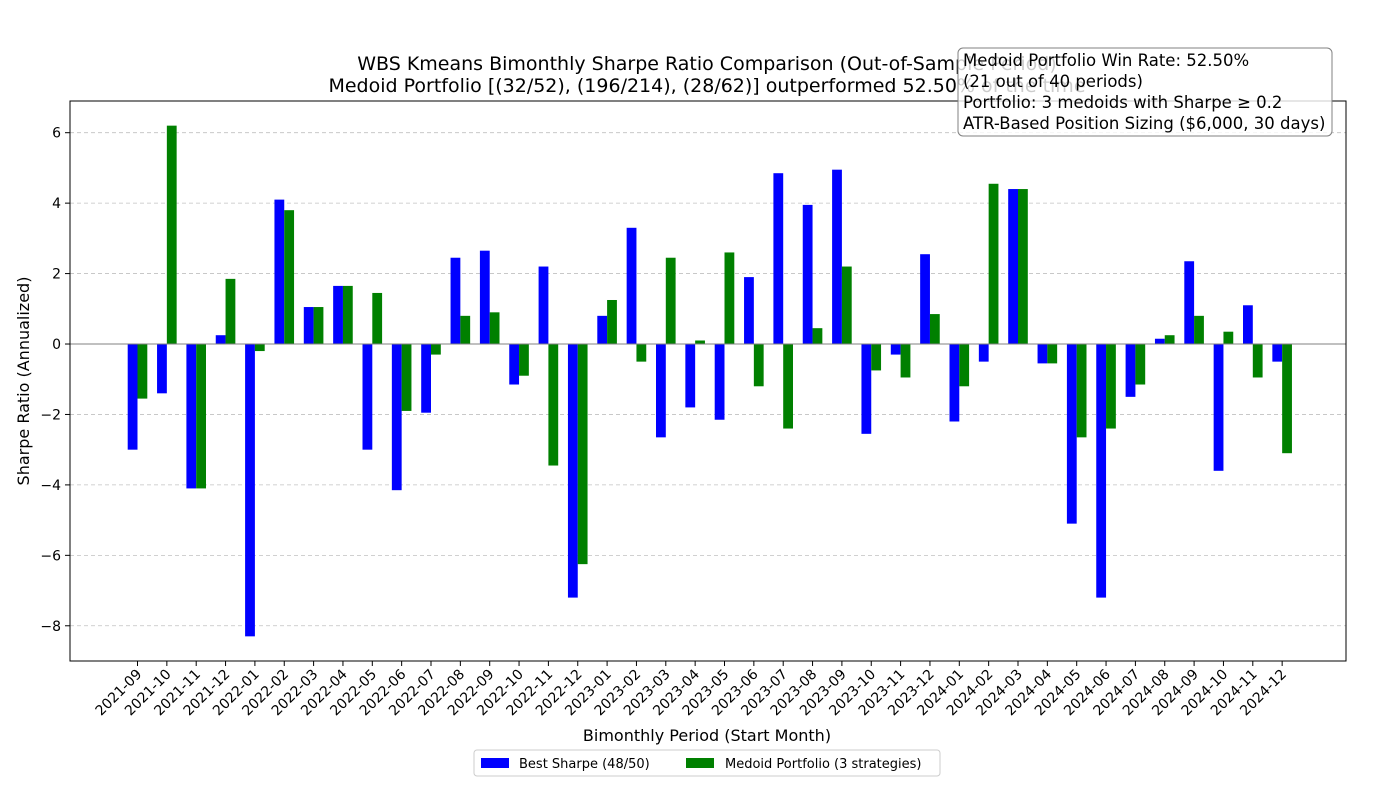 The image size is (1400, 800). I want to click on legend-label-best-sharpe: Best Sharpe (48/50), so click(584, 764).